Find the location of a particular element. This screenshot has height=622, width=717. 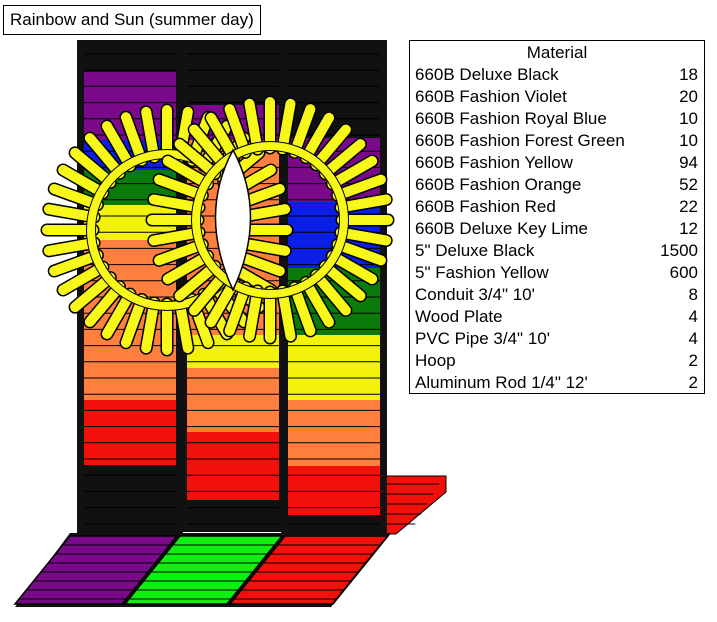

materials-table-row: 660B Deluxe Black 18 is located at coordinates (557, 75).